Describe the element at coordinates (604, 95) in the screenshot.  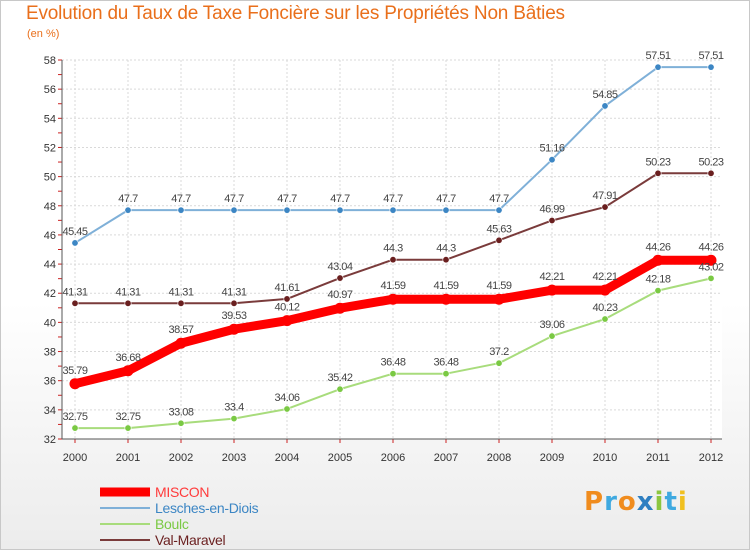
I see `data-label-lesches-en-diois: 54.85` at that location.